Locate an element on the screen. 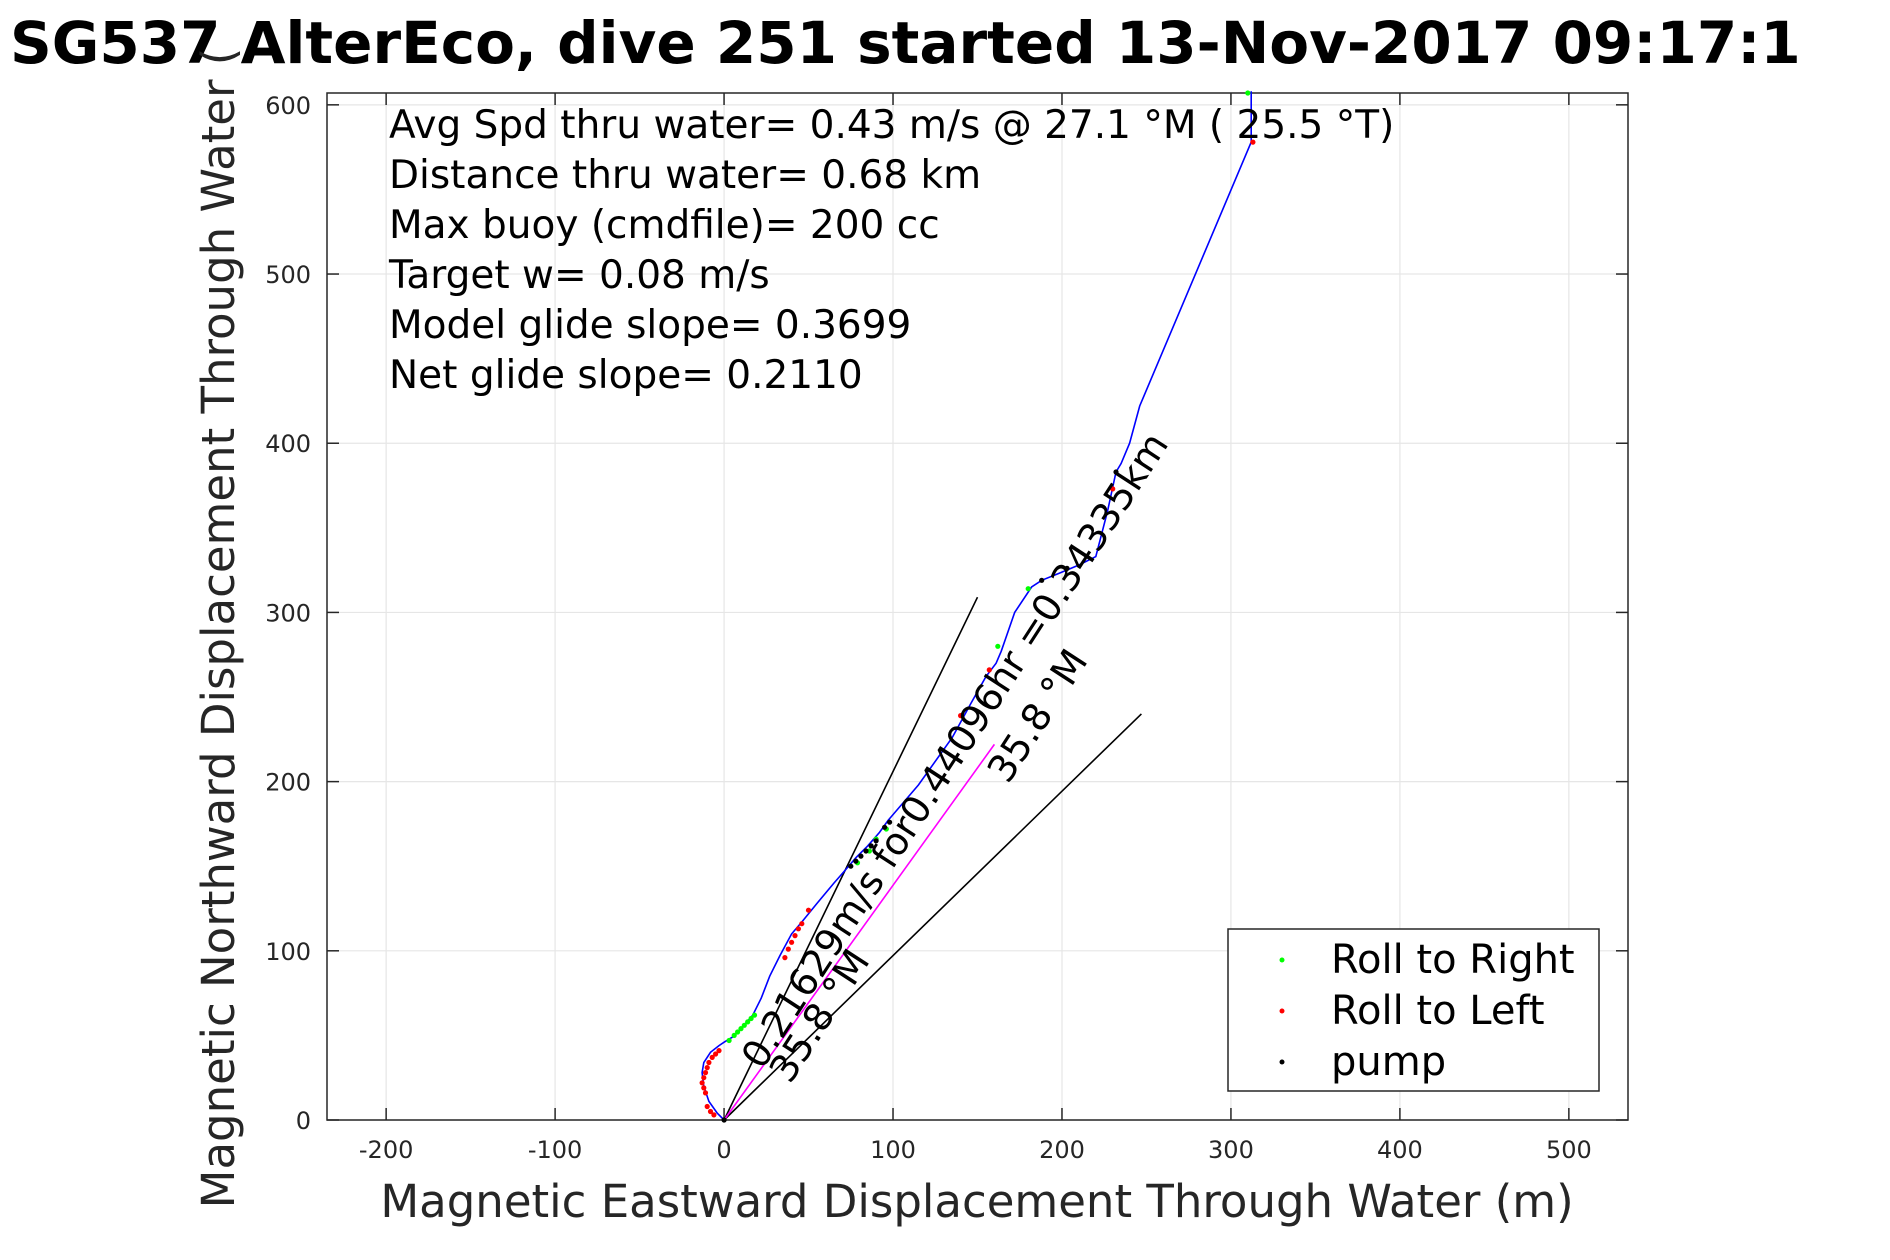 The image size is (1890, 1260). x-tick-label: 100 is located at coordinates (893, 1150).